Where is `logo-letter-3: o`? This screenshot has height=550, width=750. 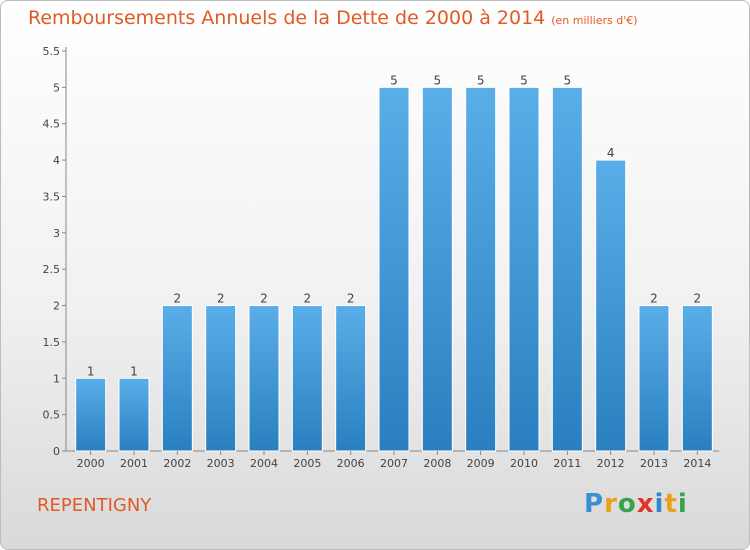
logo-letter-3: o is located at coordinates (627, 504).